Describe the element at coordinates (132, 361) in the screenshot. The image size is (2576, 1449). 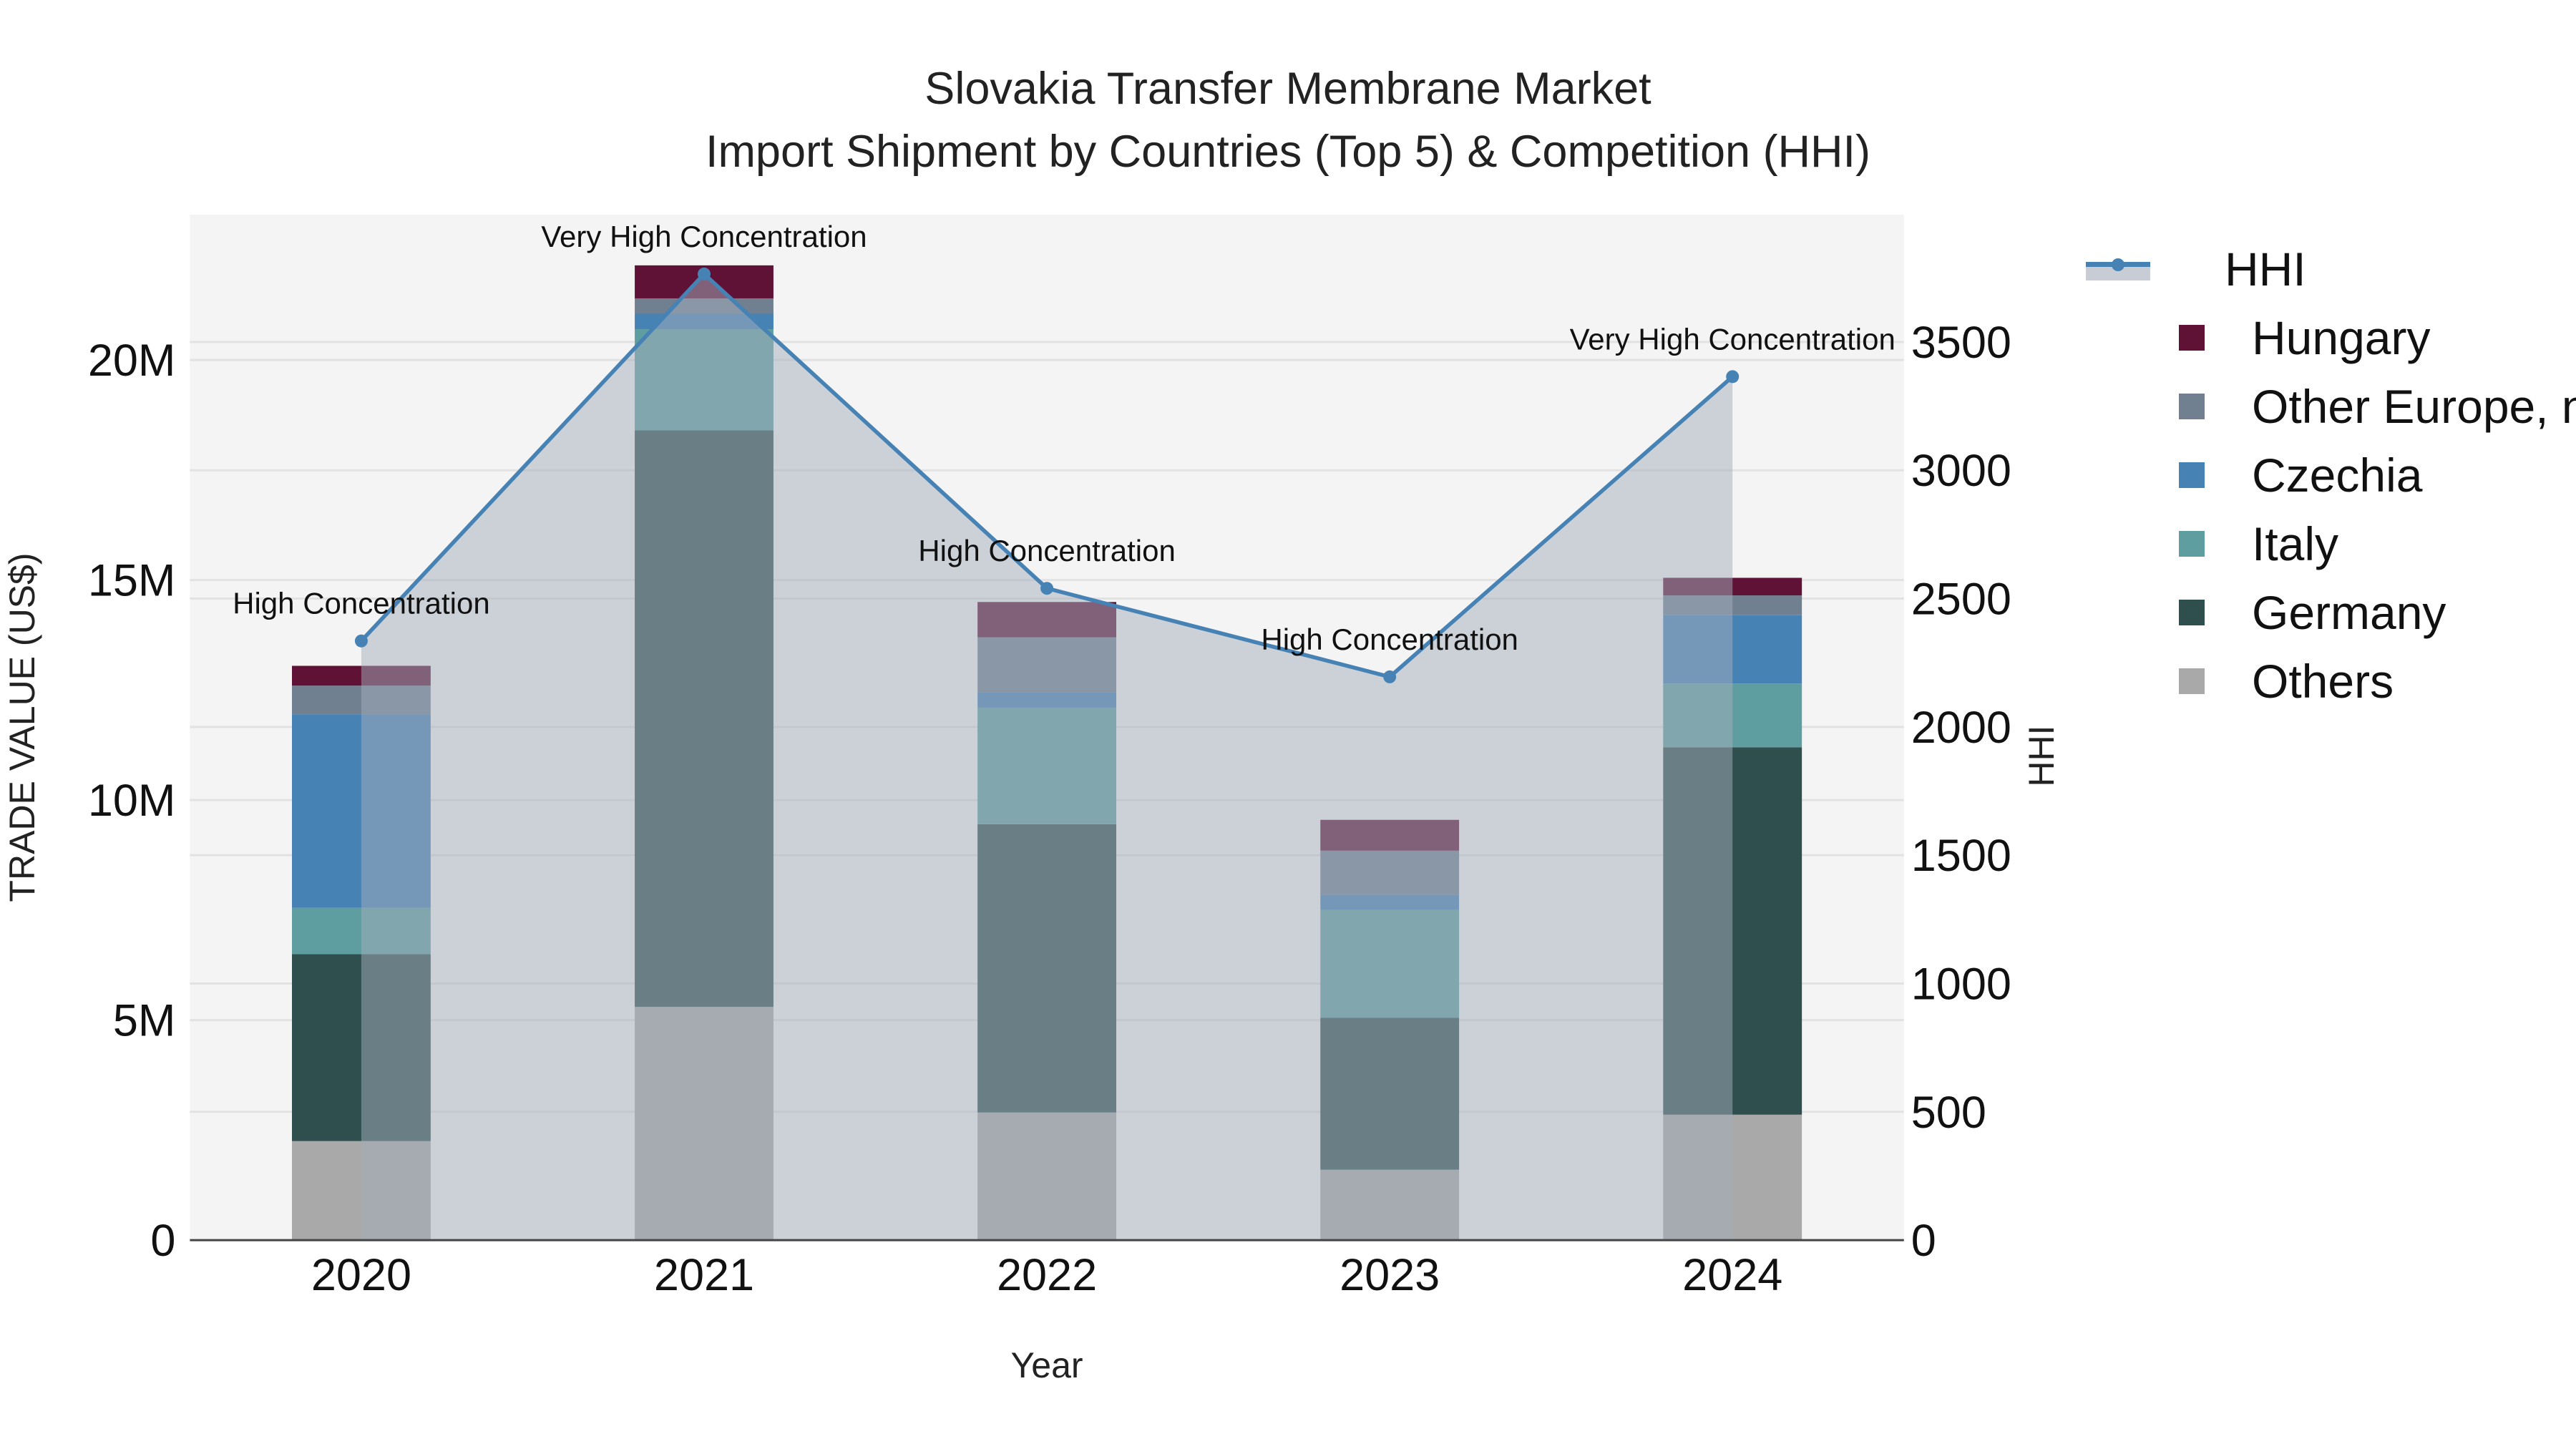
I see `y-left-tick: 20M` at that location.